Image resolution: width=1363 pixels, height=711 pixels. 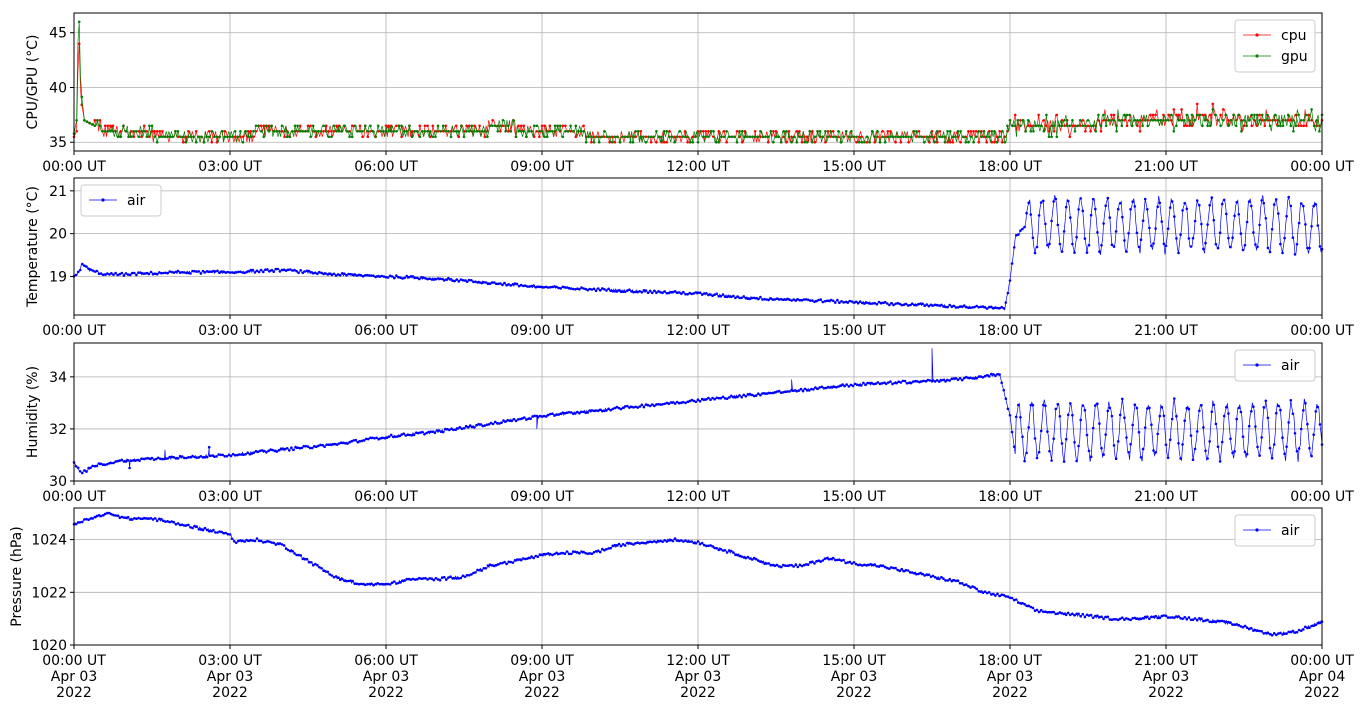 I want to click on x-tick-label-line: 2022, so click(x=542, y=693).